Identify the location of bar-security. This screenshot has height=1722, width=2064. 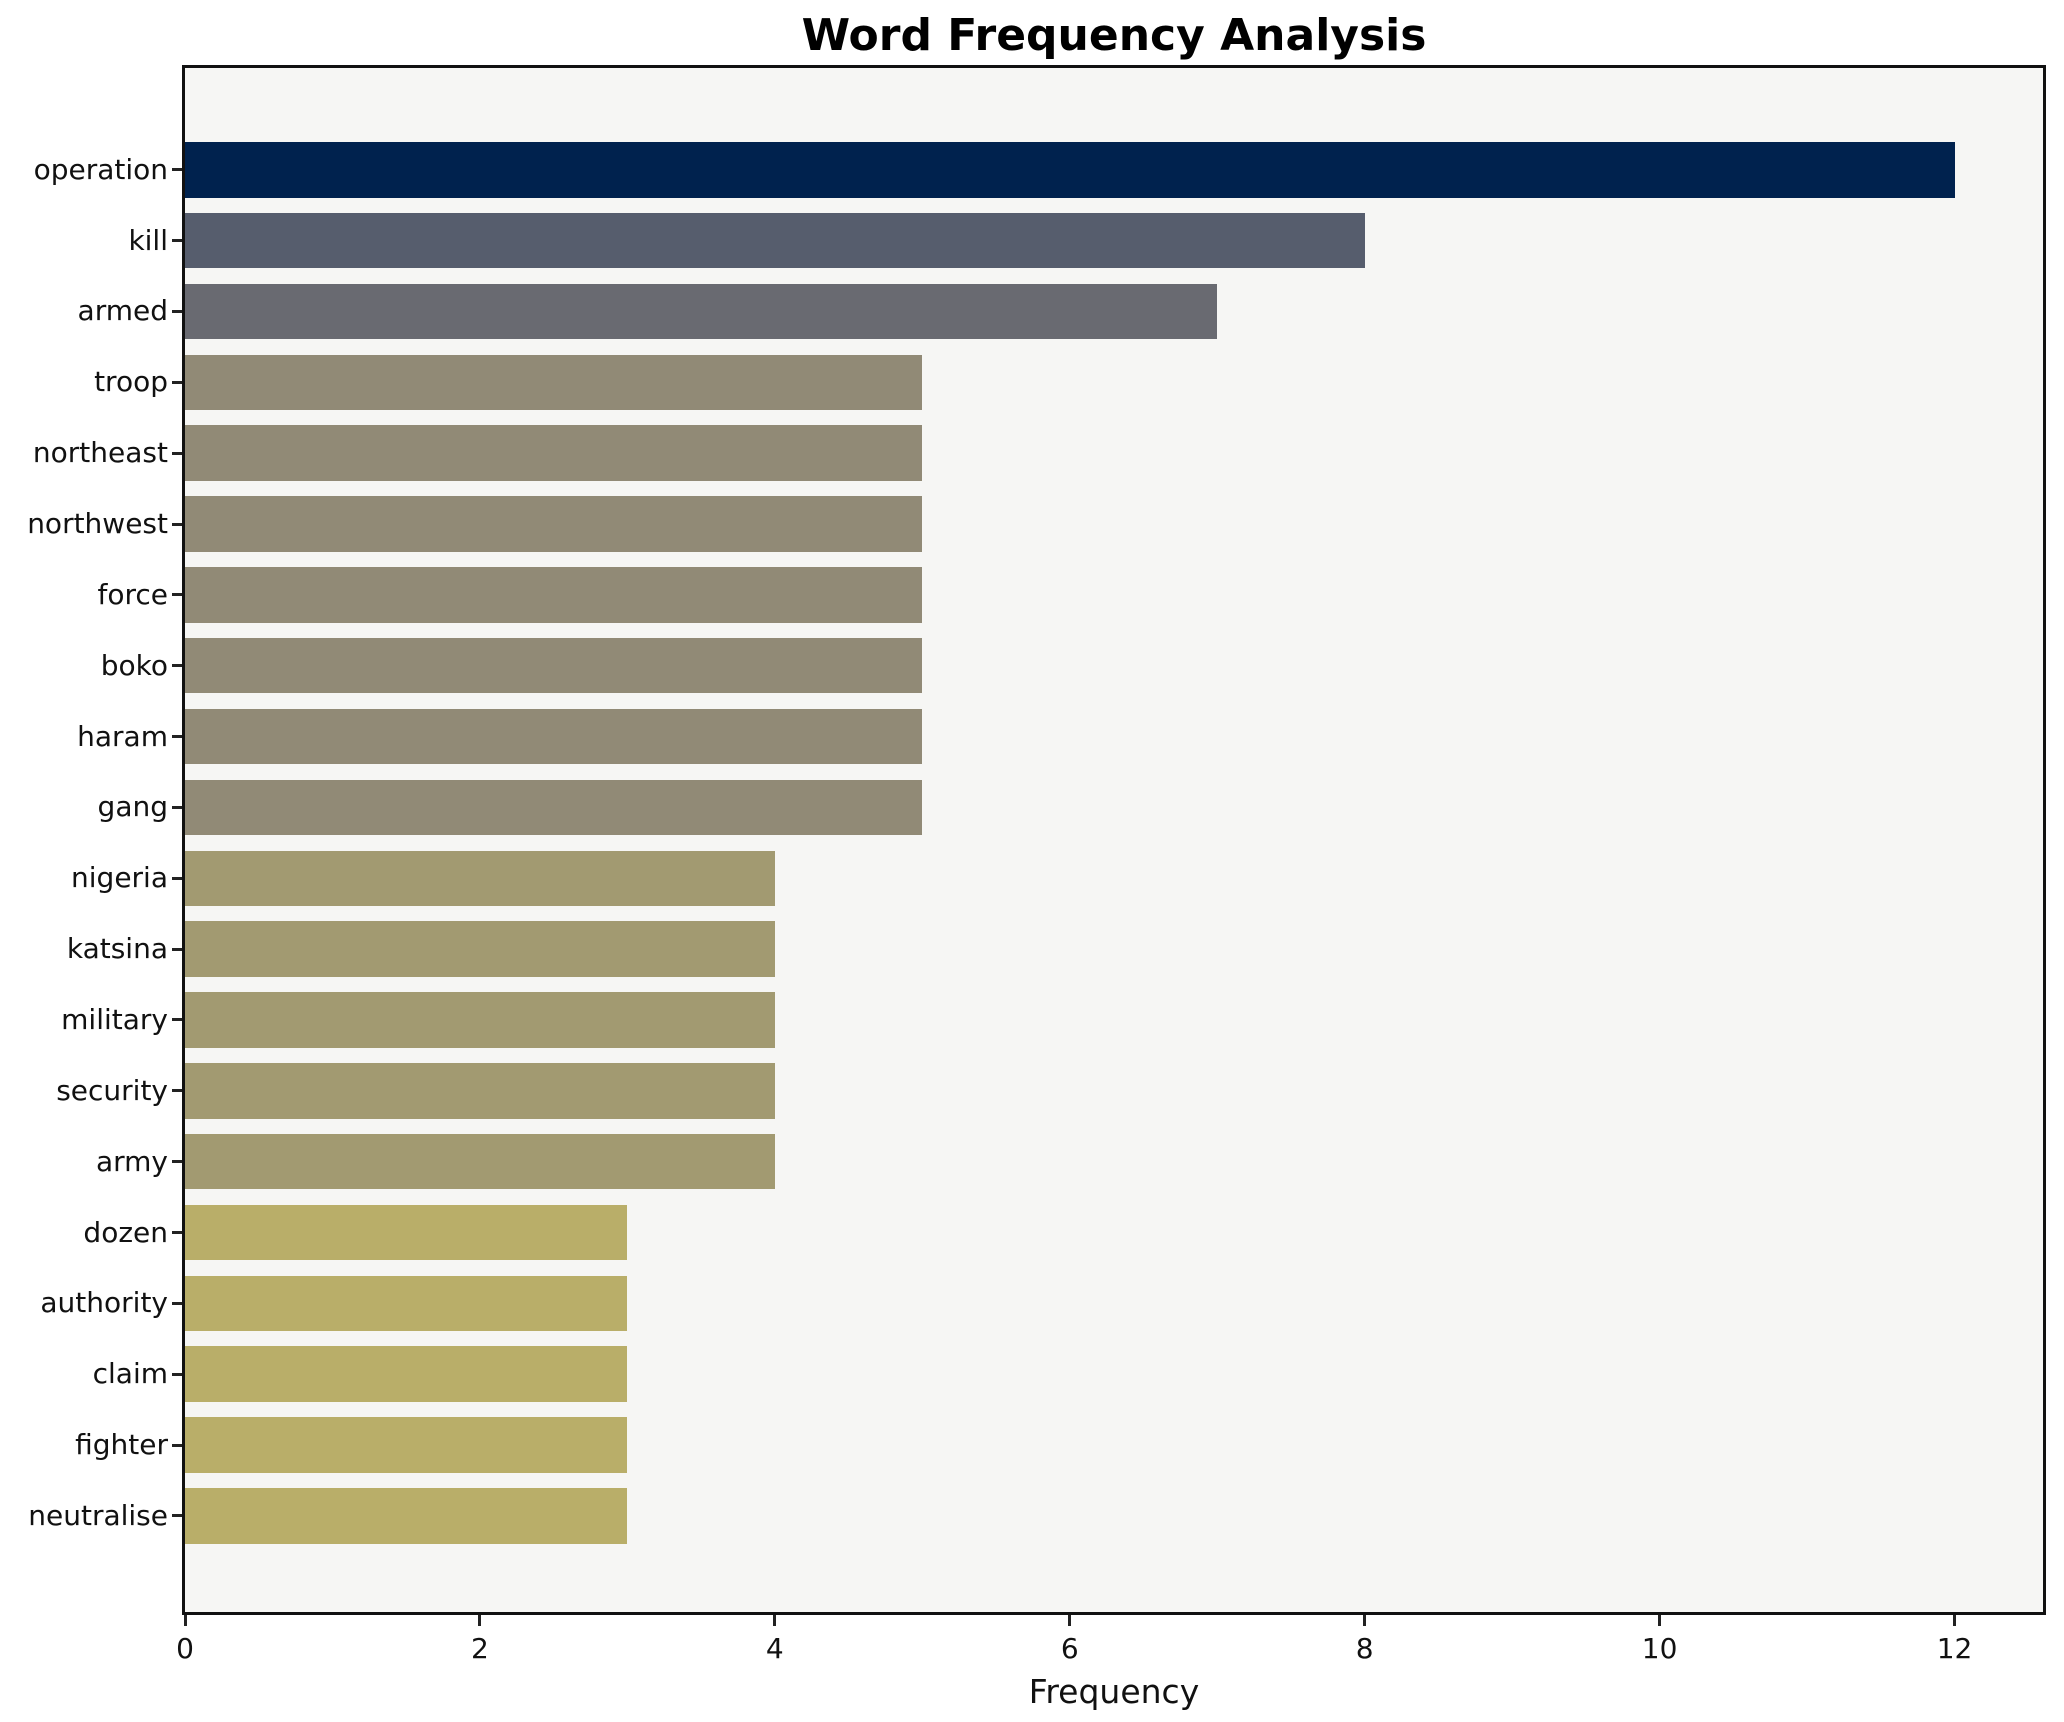
(480, 1091).